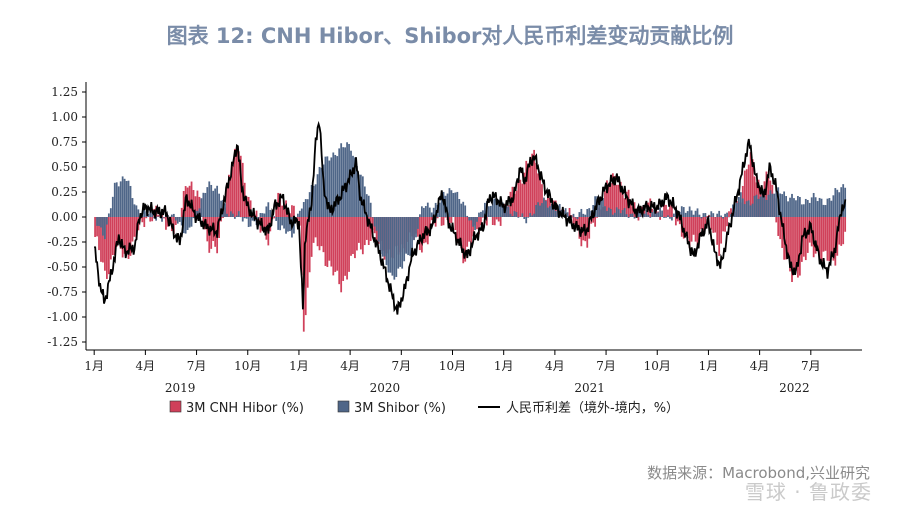 The height and width of the screenshot is (514, 900). I want to click on chart-title: 图表 12: CNH Hibor、Shibor对人民币利差变动贡献比例, so click(450, 36).